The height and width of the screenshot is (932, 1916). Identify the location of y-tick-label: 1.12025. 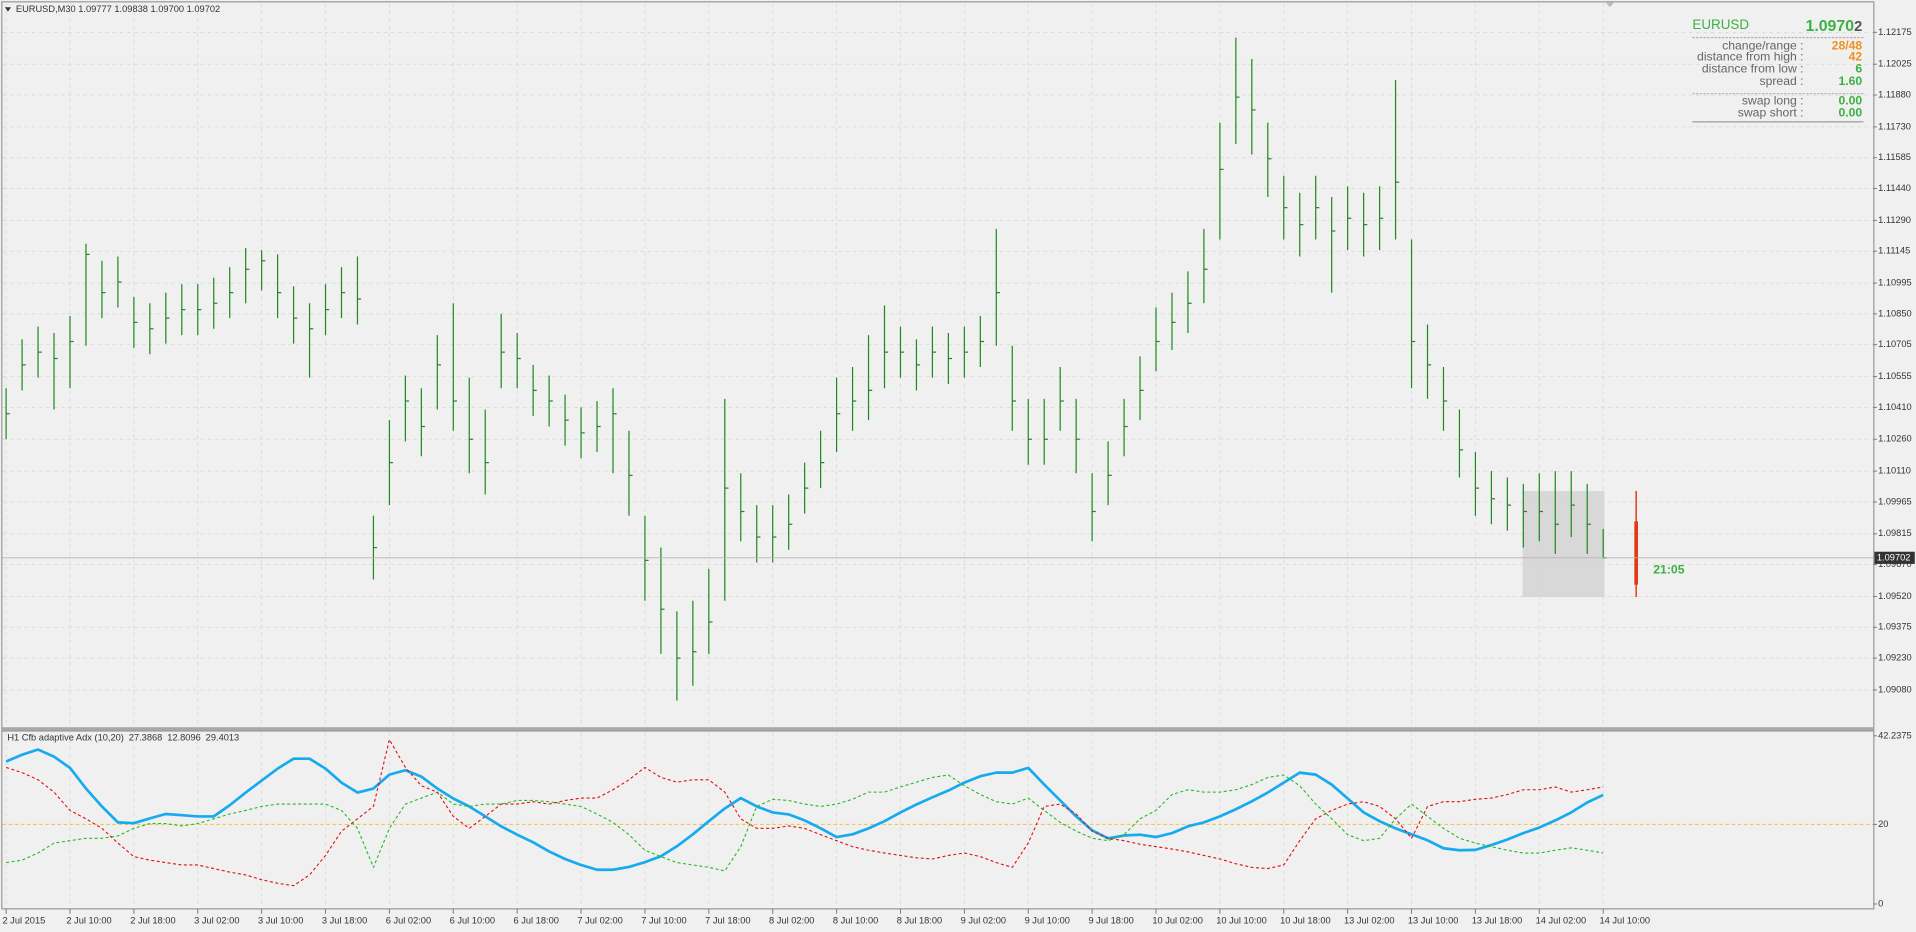
(1895, 64).